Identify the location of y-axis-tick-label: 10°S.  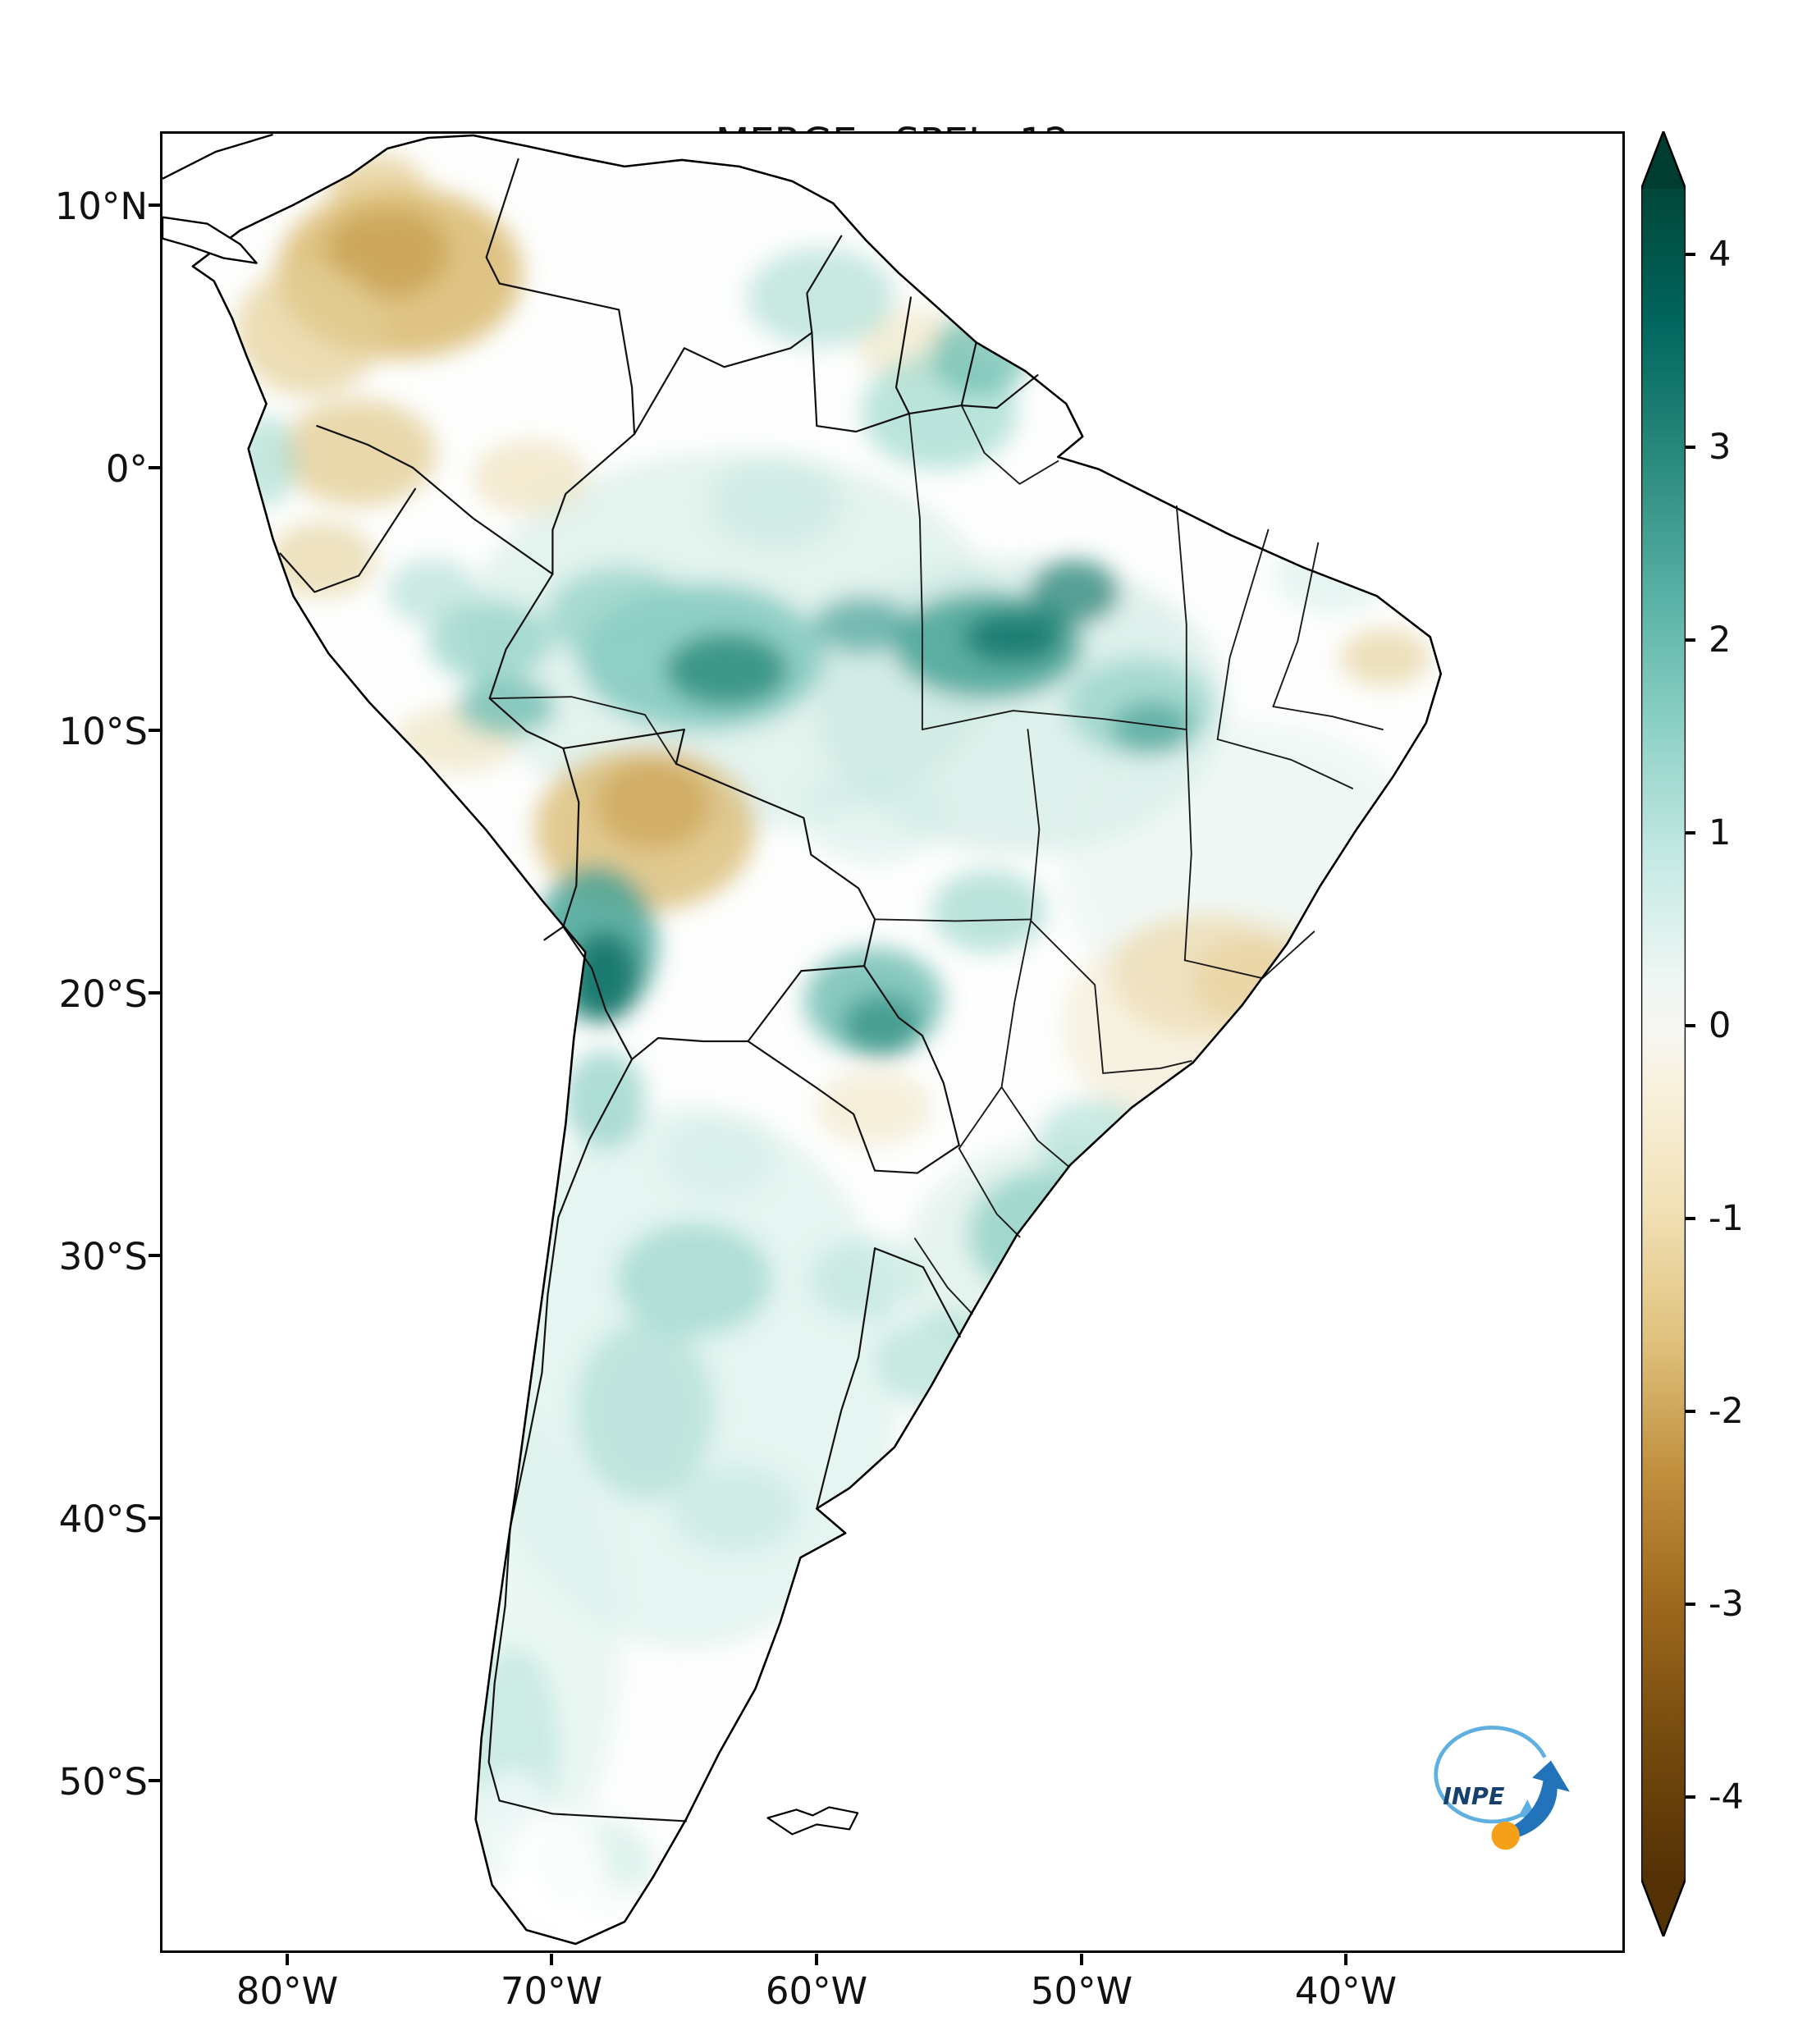
(103, 731).